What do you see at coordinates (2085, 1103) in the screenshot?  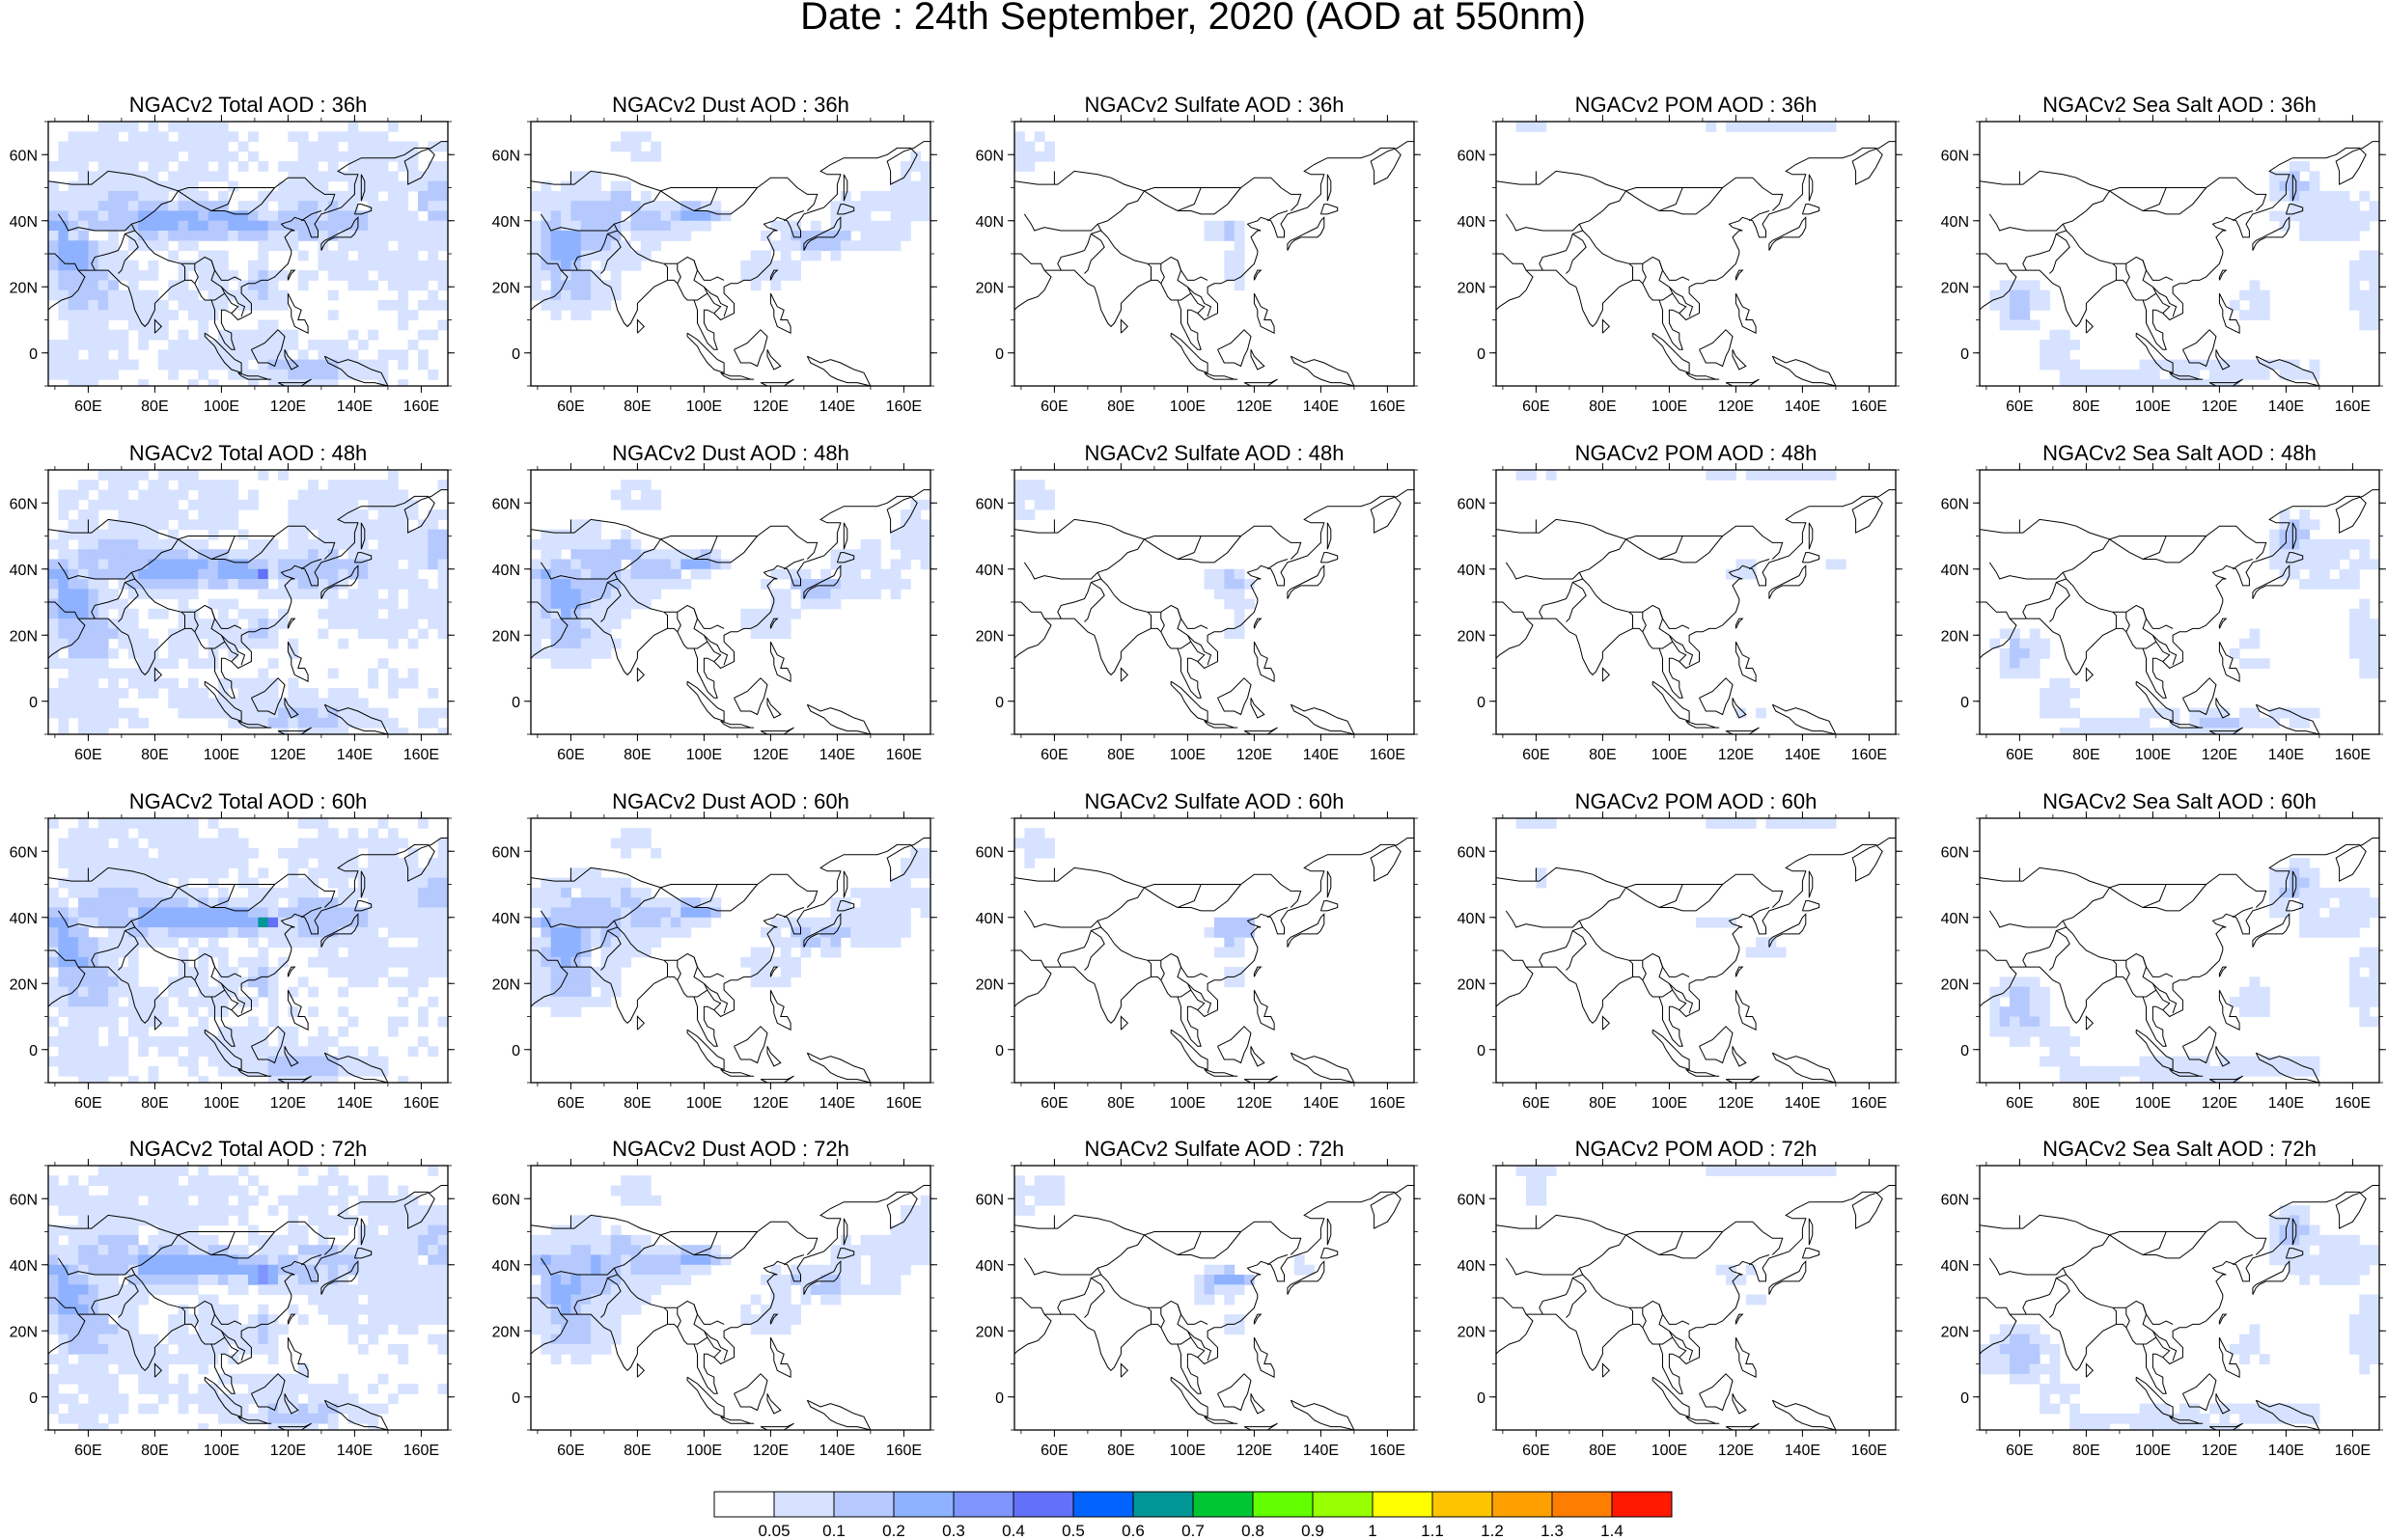 I see `x-tick-label: 80E` at bounding box center [2085, 1103].